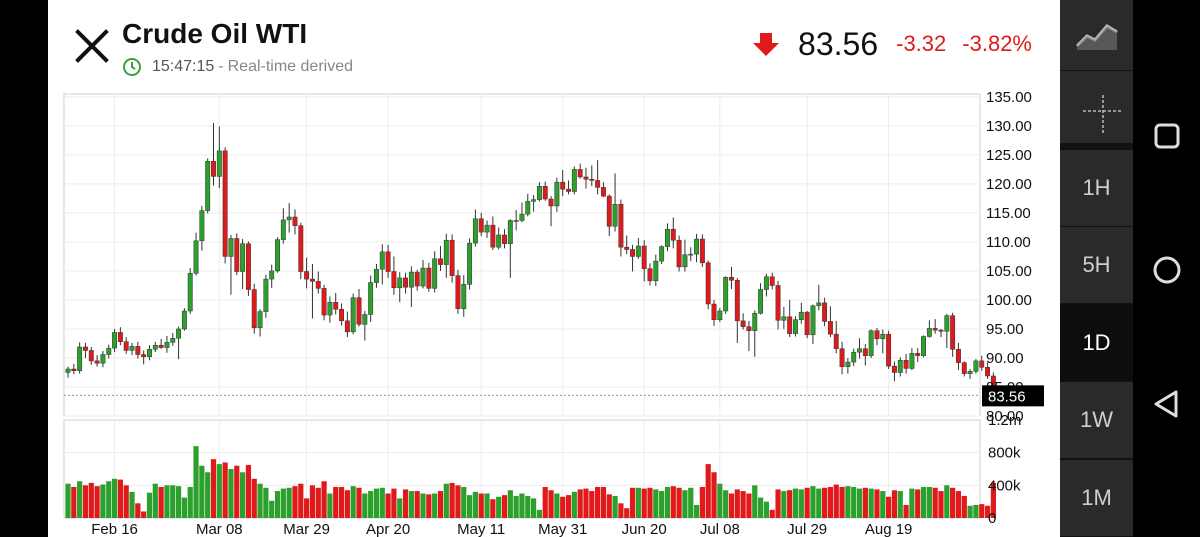  Describe the element at coordinates (1096, 35) in the screenshot. I see `chart-type-button` at that location.